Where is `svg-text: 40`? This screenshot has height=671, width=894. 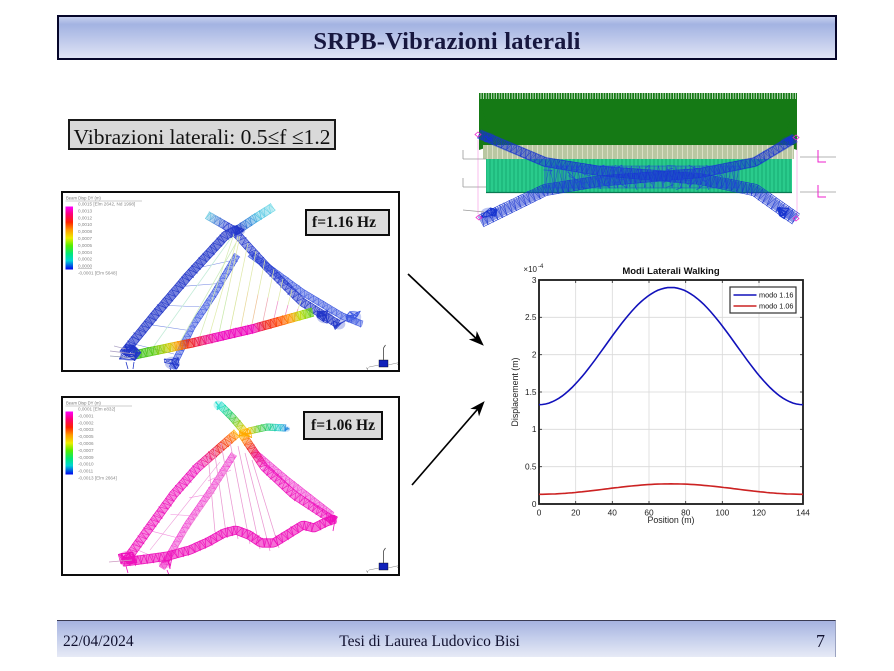 svg-text: 40 is located at coordinates (613, 513).